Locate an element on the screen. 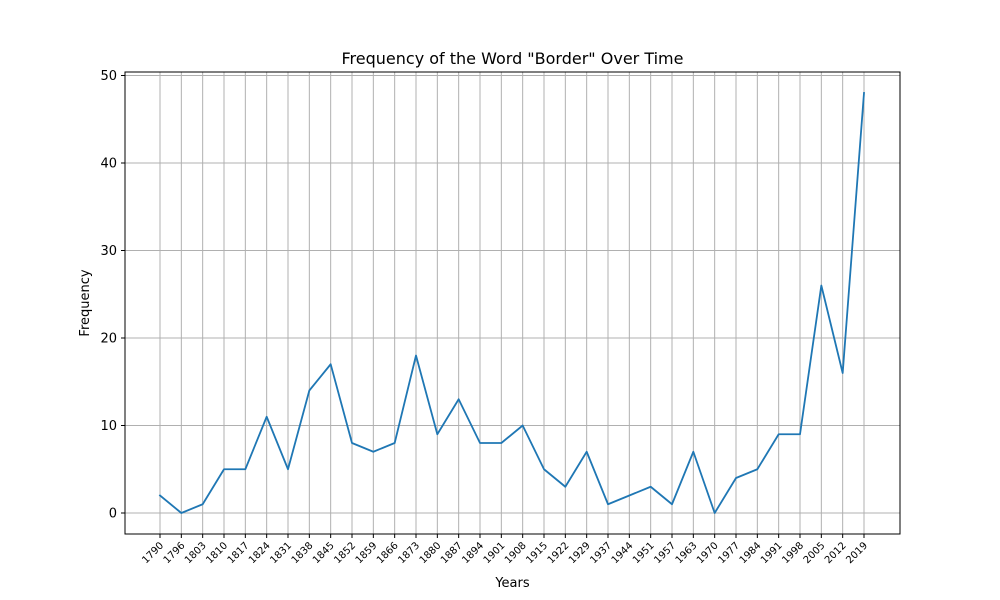 Image resolution: width=1000 pixels, height=600 pixels. y-tick-label: 10 is located at coordinates (108, 426).